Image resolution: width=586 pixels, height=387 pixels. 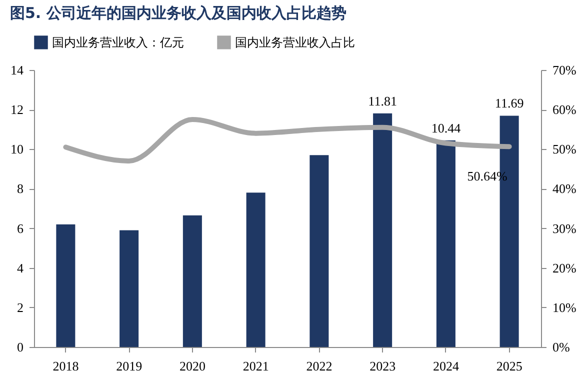 I want to click on y2-tick-label: 50%, so click(x=564, y=149).